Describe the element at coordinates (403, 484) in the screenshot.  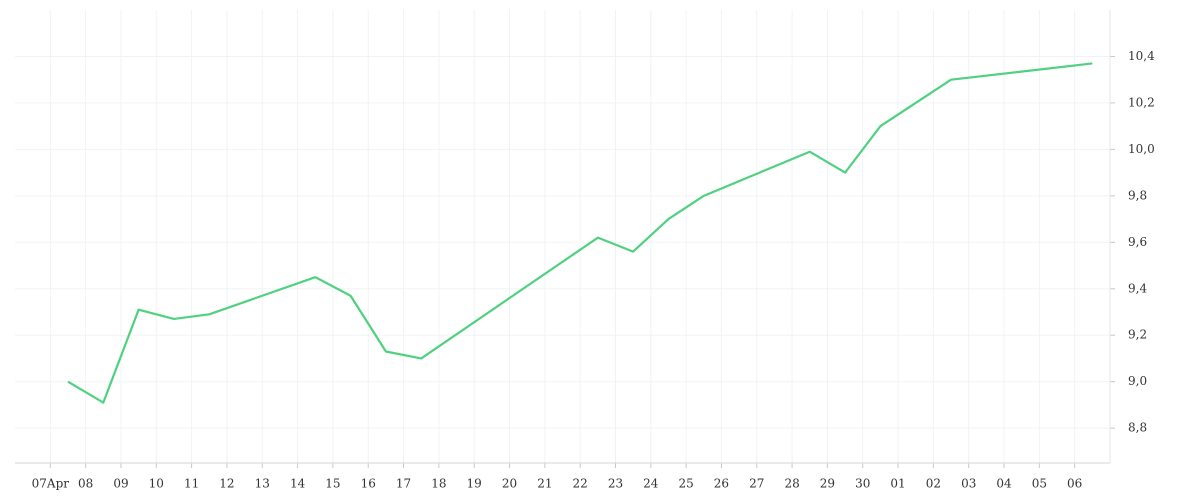
I see `x-tick-label: 17` at that location.